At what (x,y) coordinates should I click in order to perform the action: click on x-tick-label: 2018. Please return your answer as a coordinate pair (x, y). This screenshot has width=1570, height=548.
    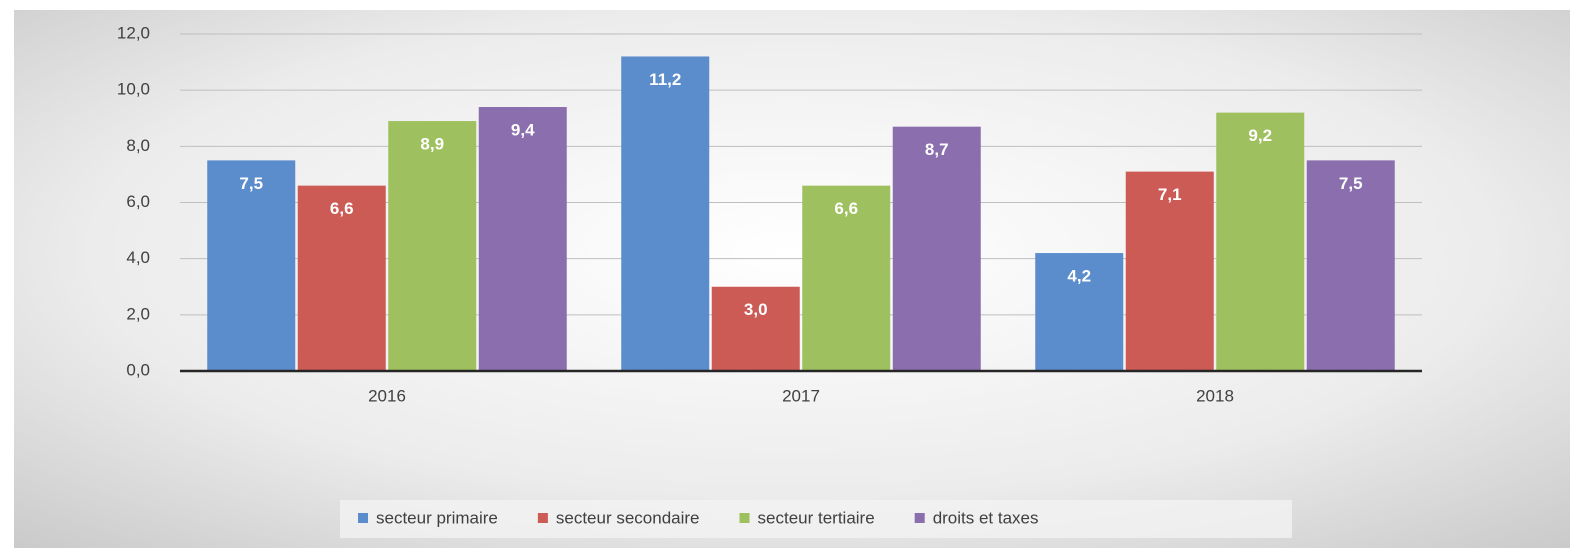
    Looking at the image, I should click on (1215, 395).